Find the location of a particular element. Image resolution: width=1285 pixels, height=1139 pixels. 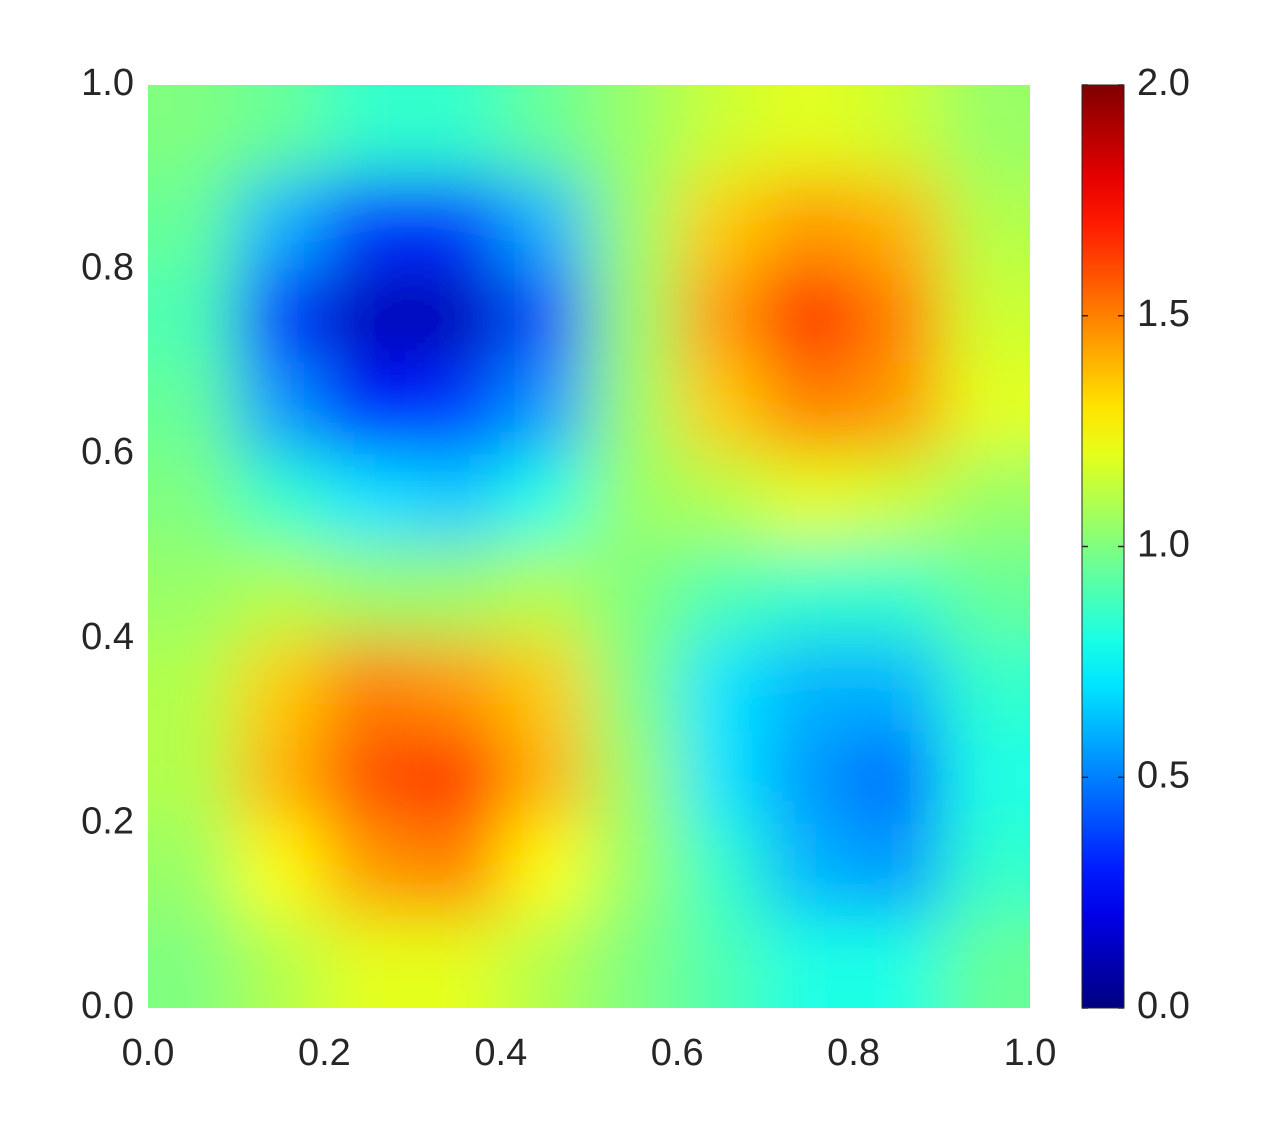

colorbar-tick-label: 1.5 is located at coordinates (1163, 314).